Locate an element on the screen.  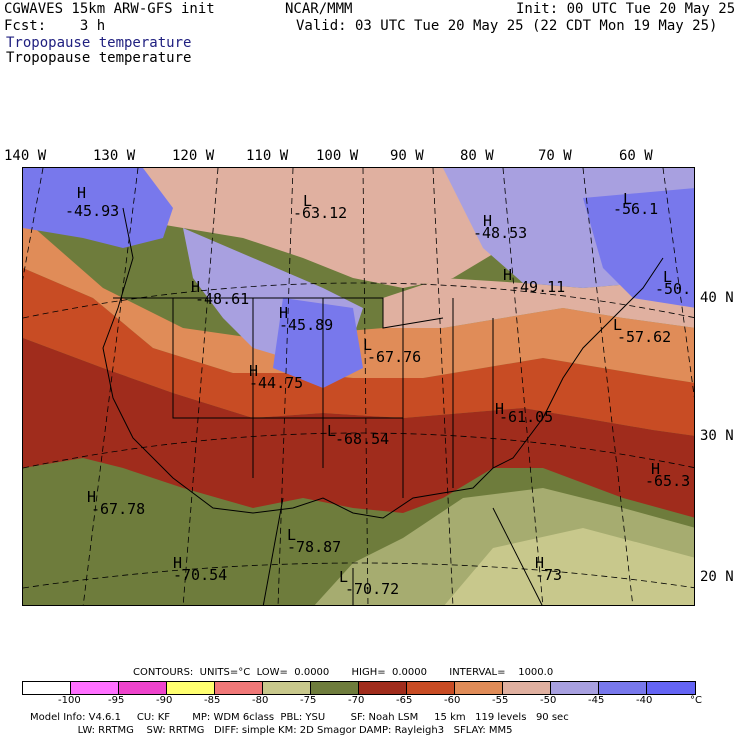
longitude-label: 80 W is located at coordinates (477, 156).